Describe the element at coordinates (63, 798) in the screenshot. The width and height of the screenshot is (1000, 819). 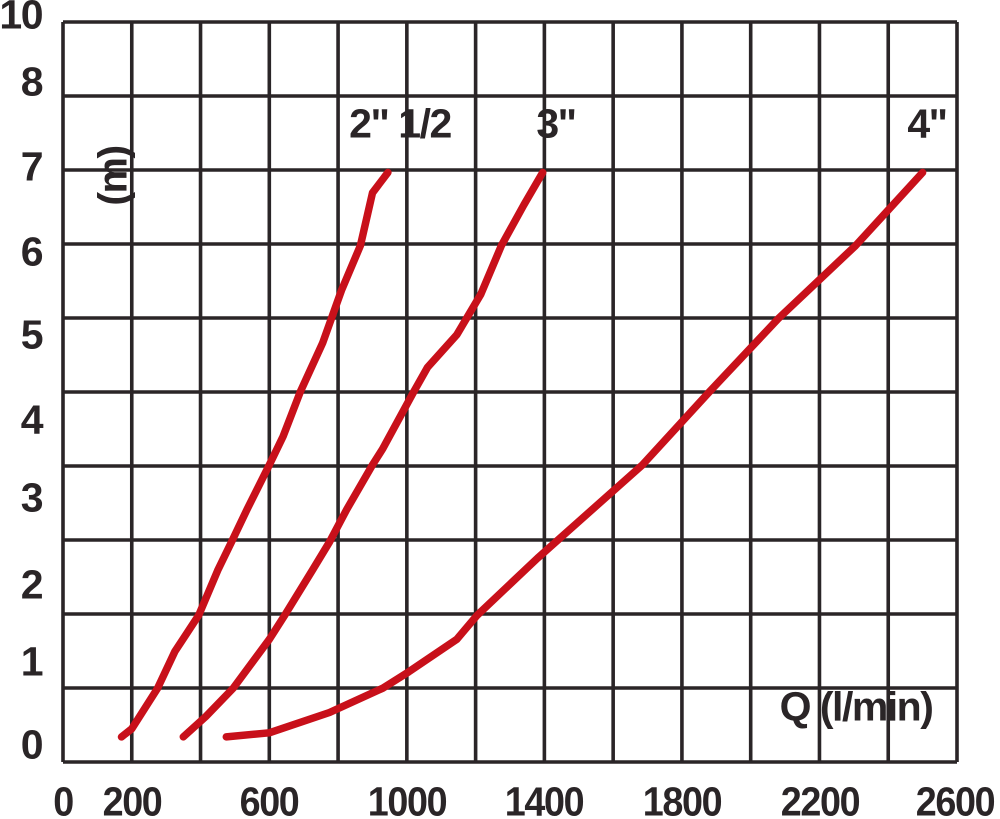
I see `x-axis-tick-0: 0` at that location.